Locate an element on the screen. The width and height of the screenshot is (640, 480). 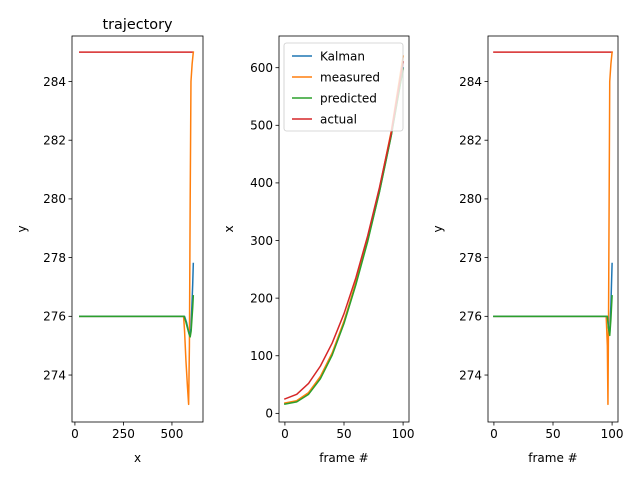
series-line-predicted is located at coordinates (344, 236).